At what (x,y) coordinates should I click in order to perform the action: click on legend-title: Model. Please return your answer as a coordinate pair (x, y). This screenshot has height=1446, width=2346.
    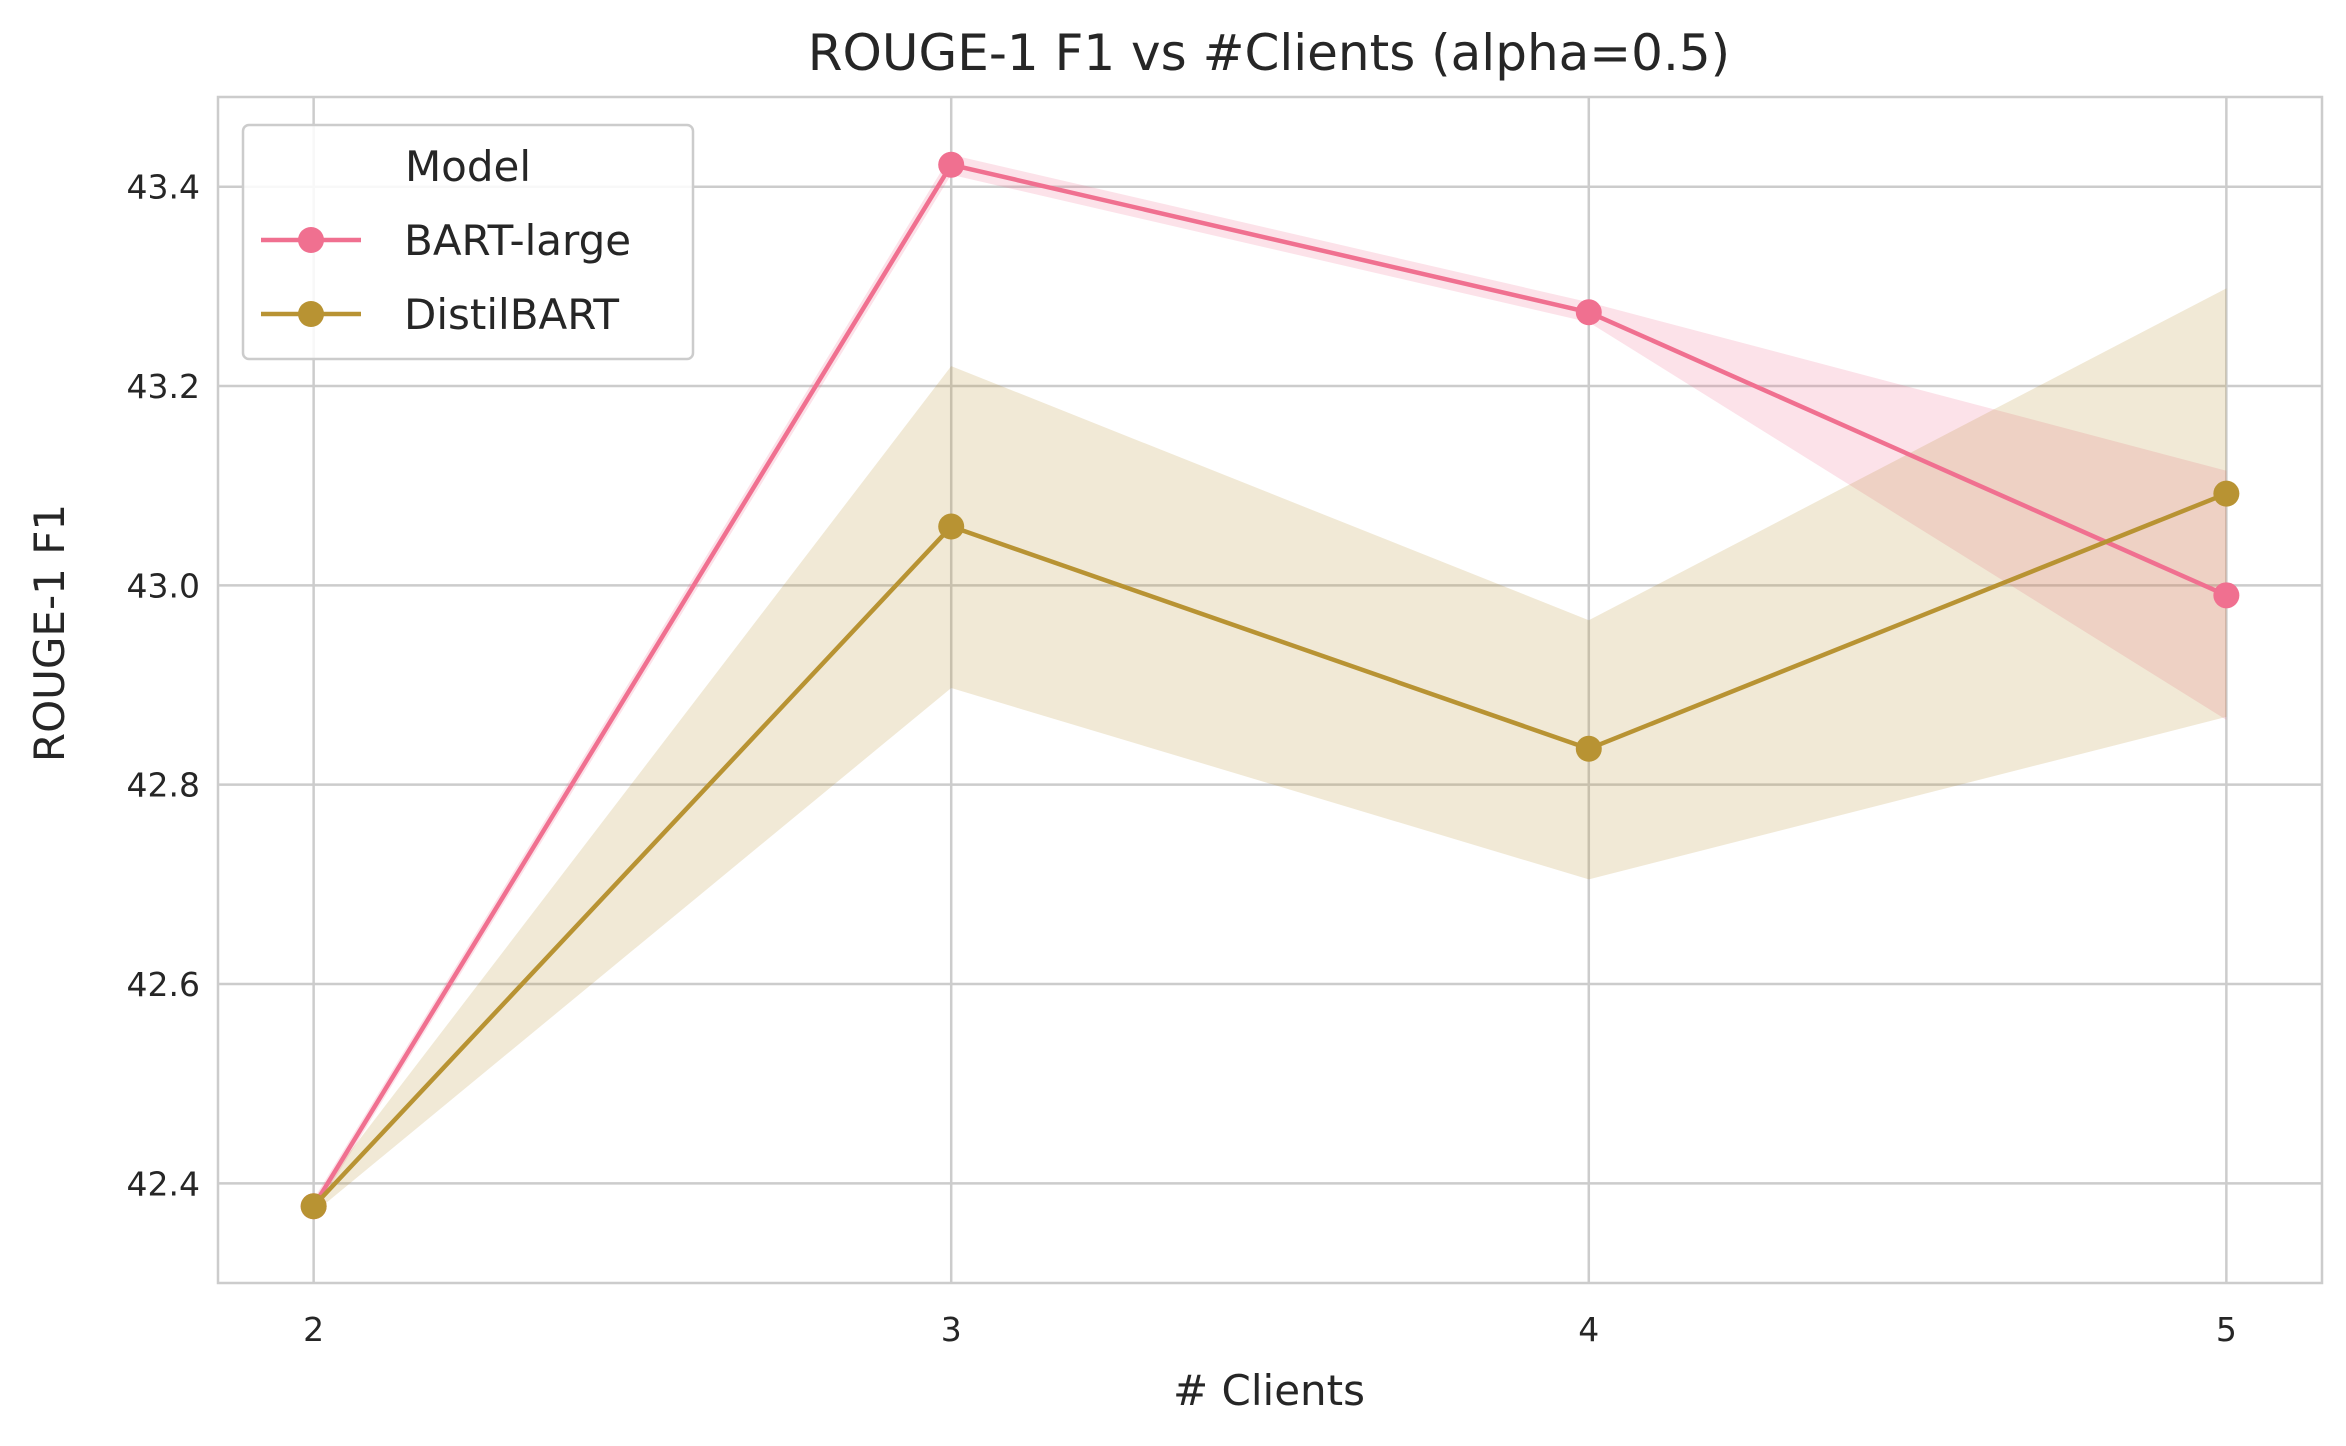
    Looking at the image, I should click on (468, 166).